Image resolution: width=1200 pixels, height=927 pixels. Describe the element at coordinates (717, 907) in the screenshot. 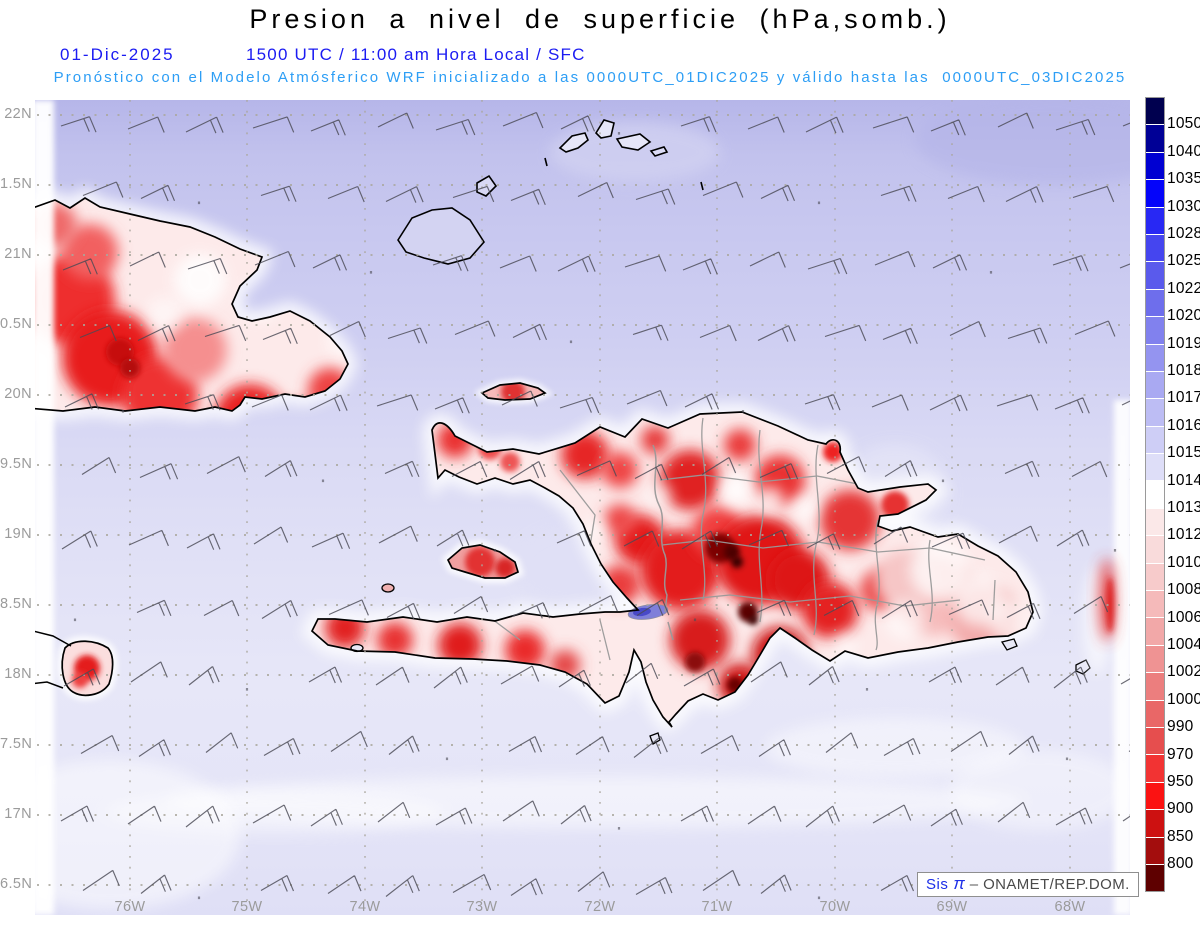

I see `lon-label: 71W` at that location.